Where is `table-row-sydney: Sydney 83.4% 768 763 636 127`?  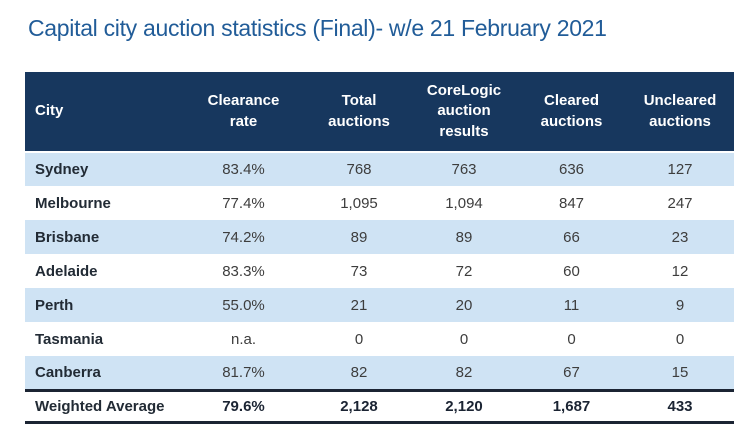
table-row-sydney: Sydney 83.4% 768 763 636 127 is located at coordinates (379, 169).